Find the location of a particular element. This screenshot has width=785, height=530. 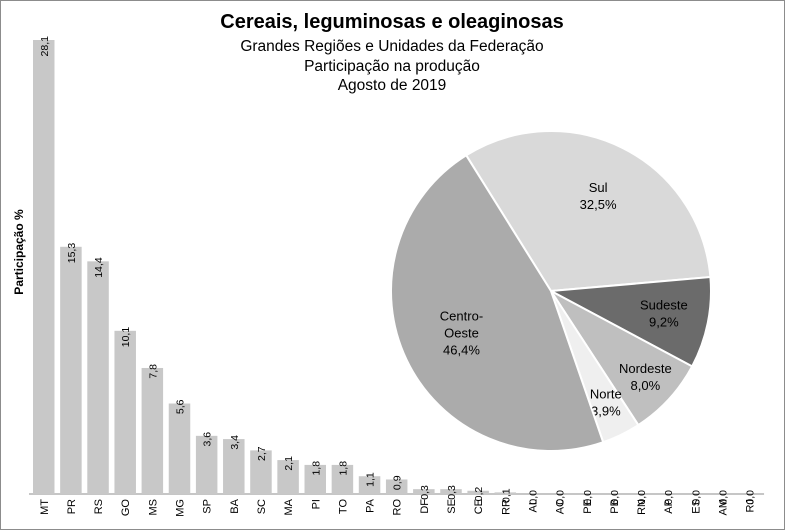

x-tick-label: RO is located at coordinates (398, 507).